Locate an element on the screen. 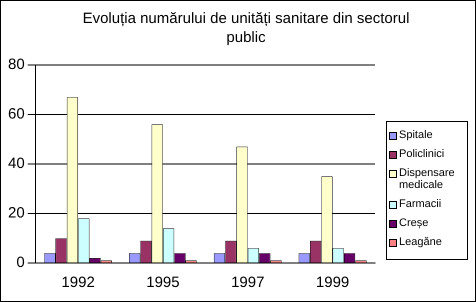 This screenshot has height=302, width=476. legend-label: Spitale is located at coordinates (416, 135).